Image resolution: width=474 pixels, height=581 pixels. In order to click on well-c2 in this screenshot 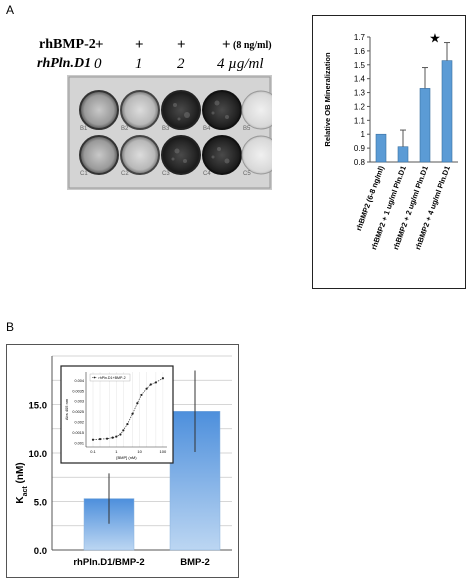, I will do `click(140, 155)`.